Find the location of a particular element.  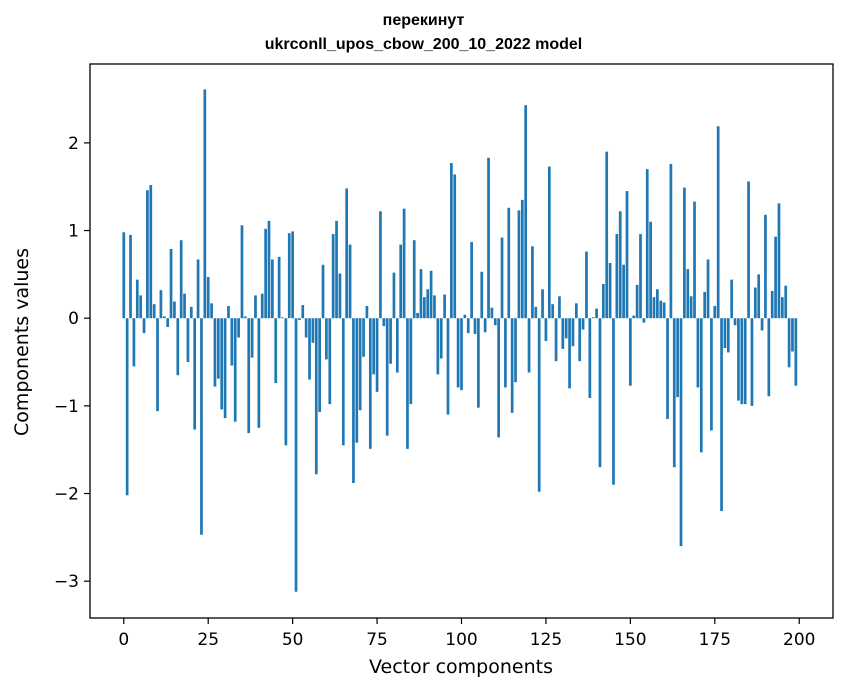

x-tick-label: 125 is located at coordinates (546, 640).